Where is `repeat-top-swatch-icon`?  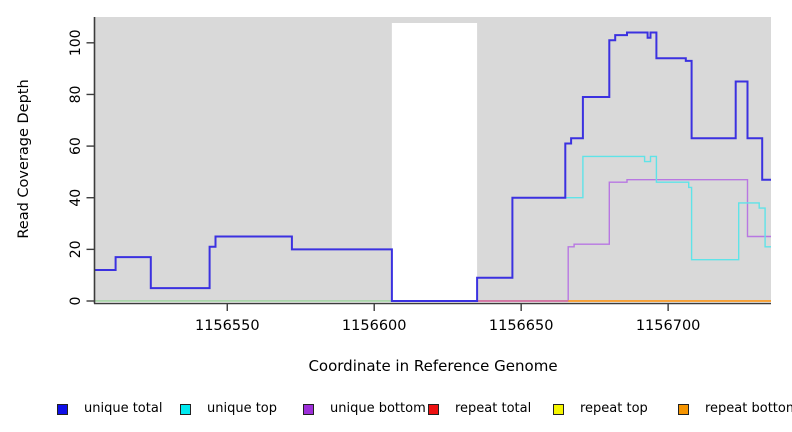
repeat-top-swatch-icon is located at coordinates (558, 409).